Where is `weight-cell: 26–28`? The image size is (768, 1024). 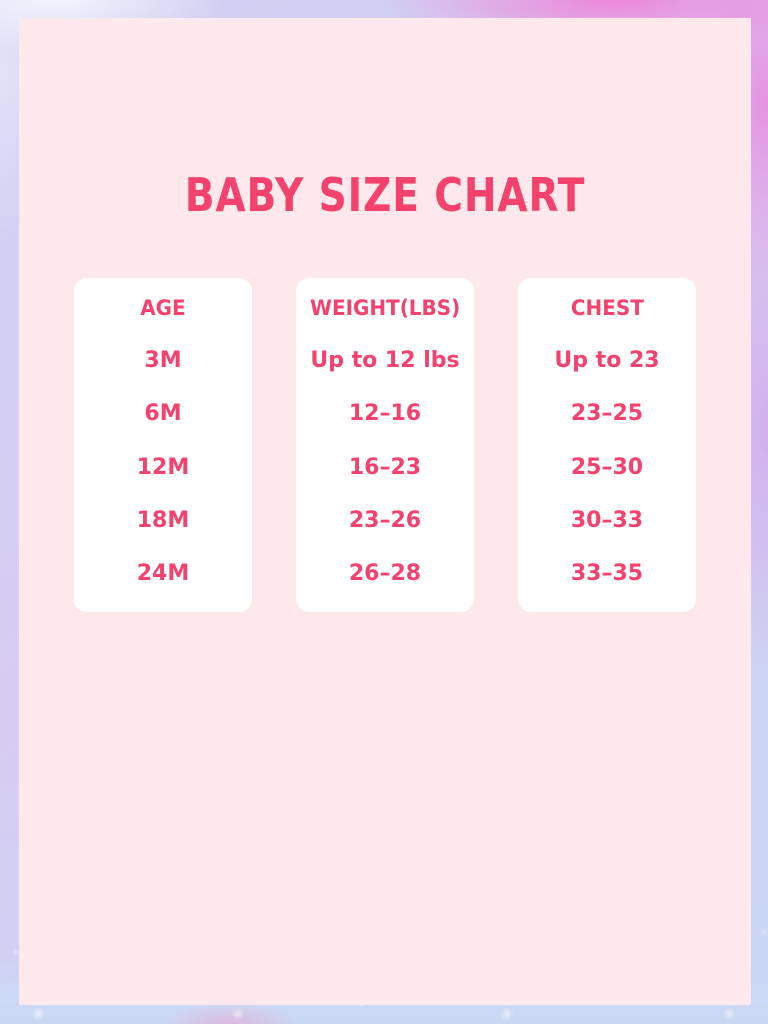 weight-cell: 26–28 is located at coordinates (385, 573).